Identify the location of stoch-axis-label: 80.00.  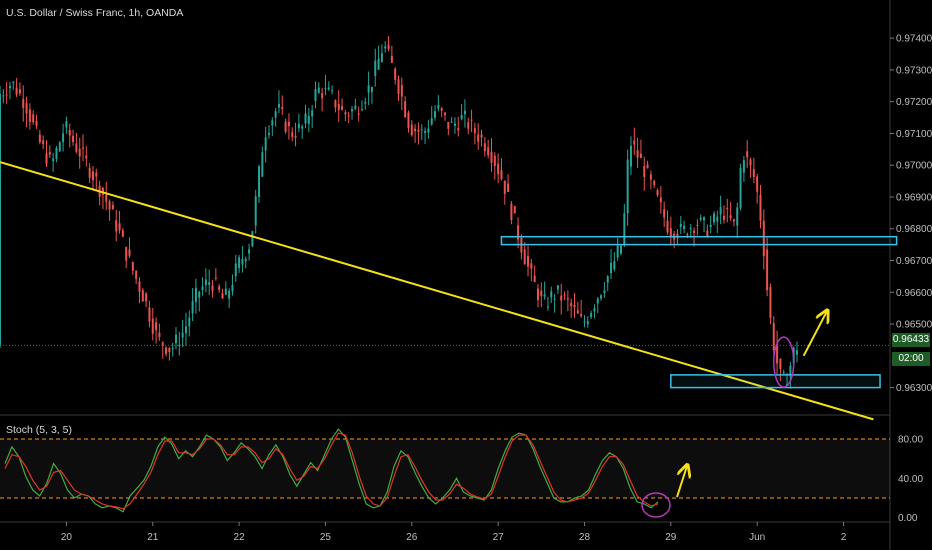
(910, 440).